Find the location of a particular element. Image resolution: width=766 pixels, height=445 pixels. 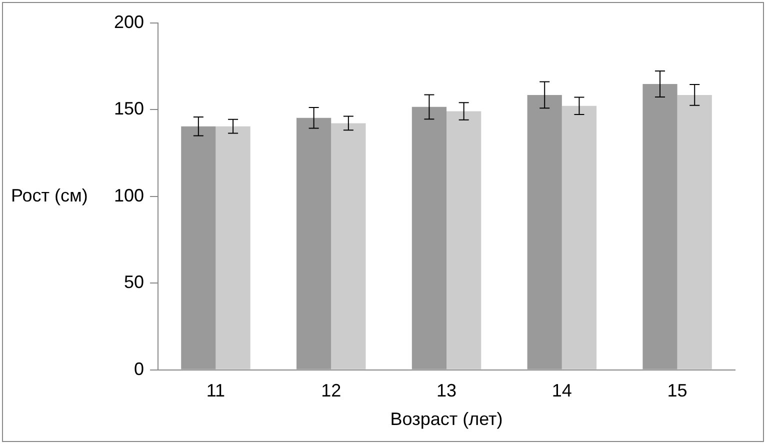

x-tick-label: 13 is located at coordinates (446, 390).